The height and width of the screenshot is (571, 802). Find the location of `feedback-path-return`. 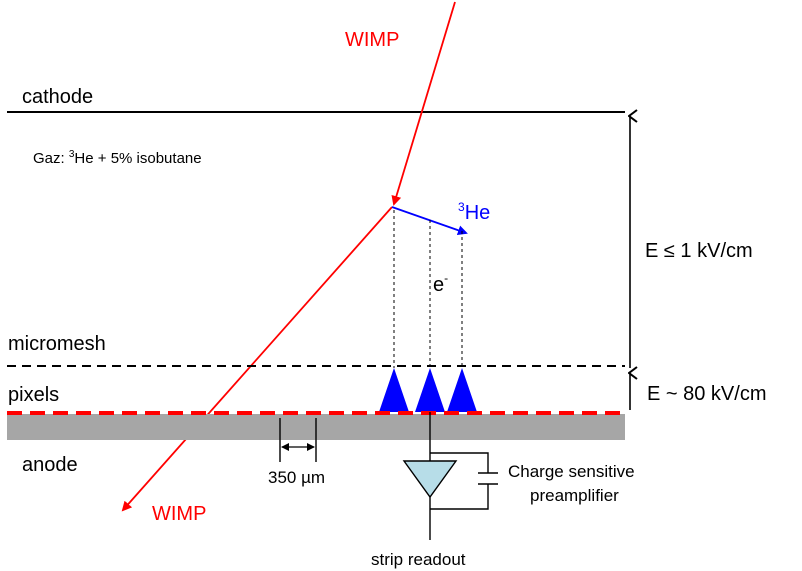

feedback-path-return is located at coordinates (459, 497).